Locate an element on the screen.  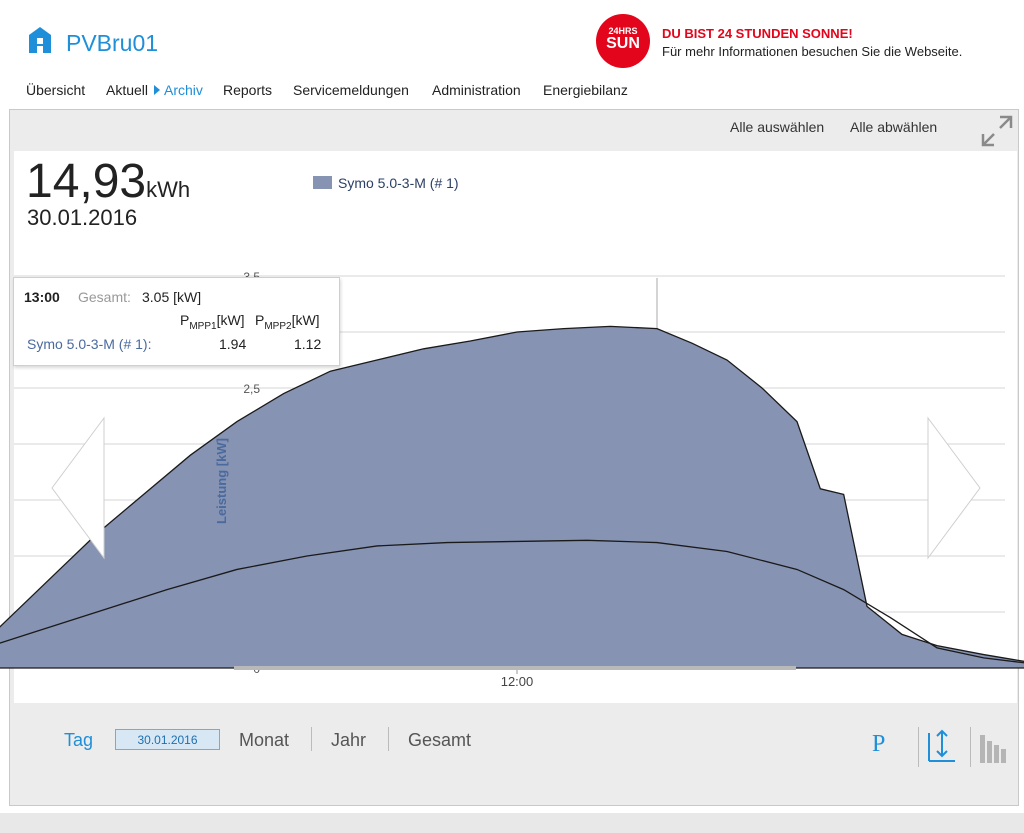
nav-item-overview: Übersicht is located at coordinates (56, 90).